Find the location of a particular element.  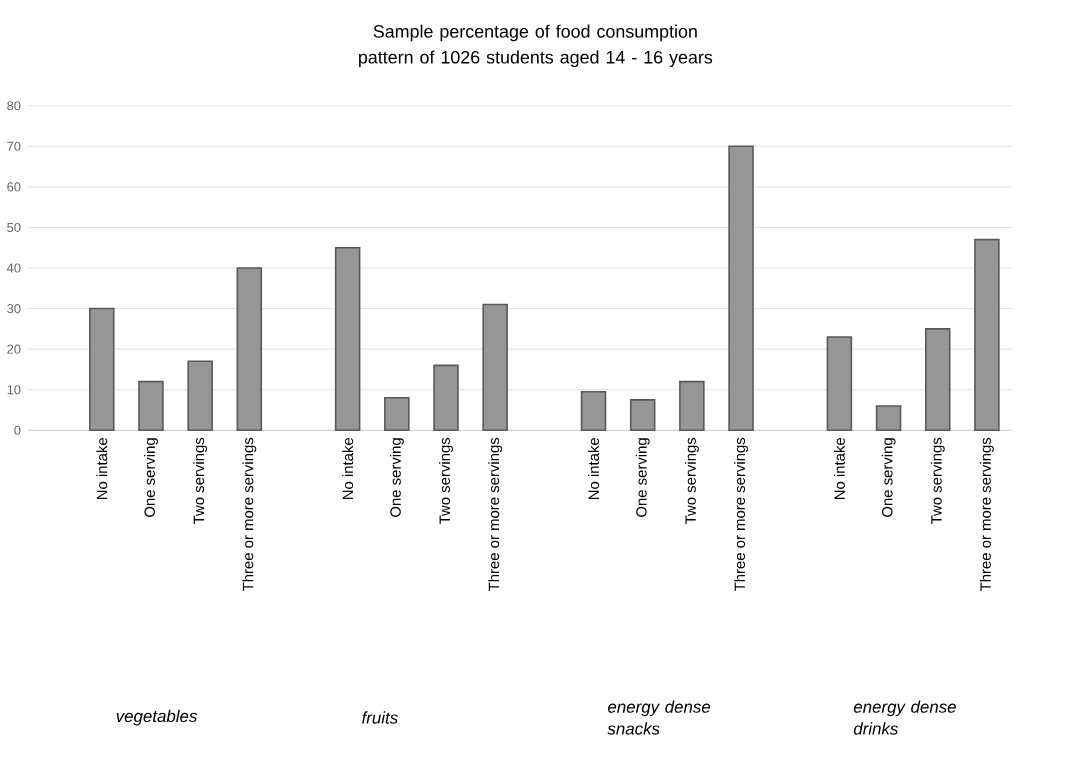

text: energy dense snacks is located at coordinates (659, 717).